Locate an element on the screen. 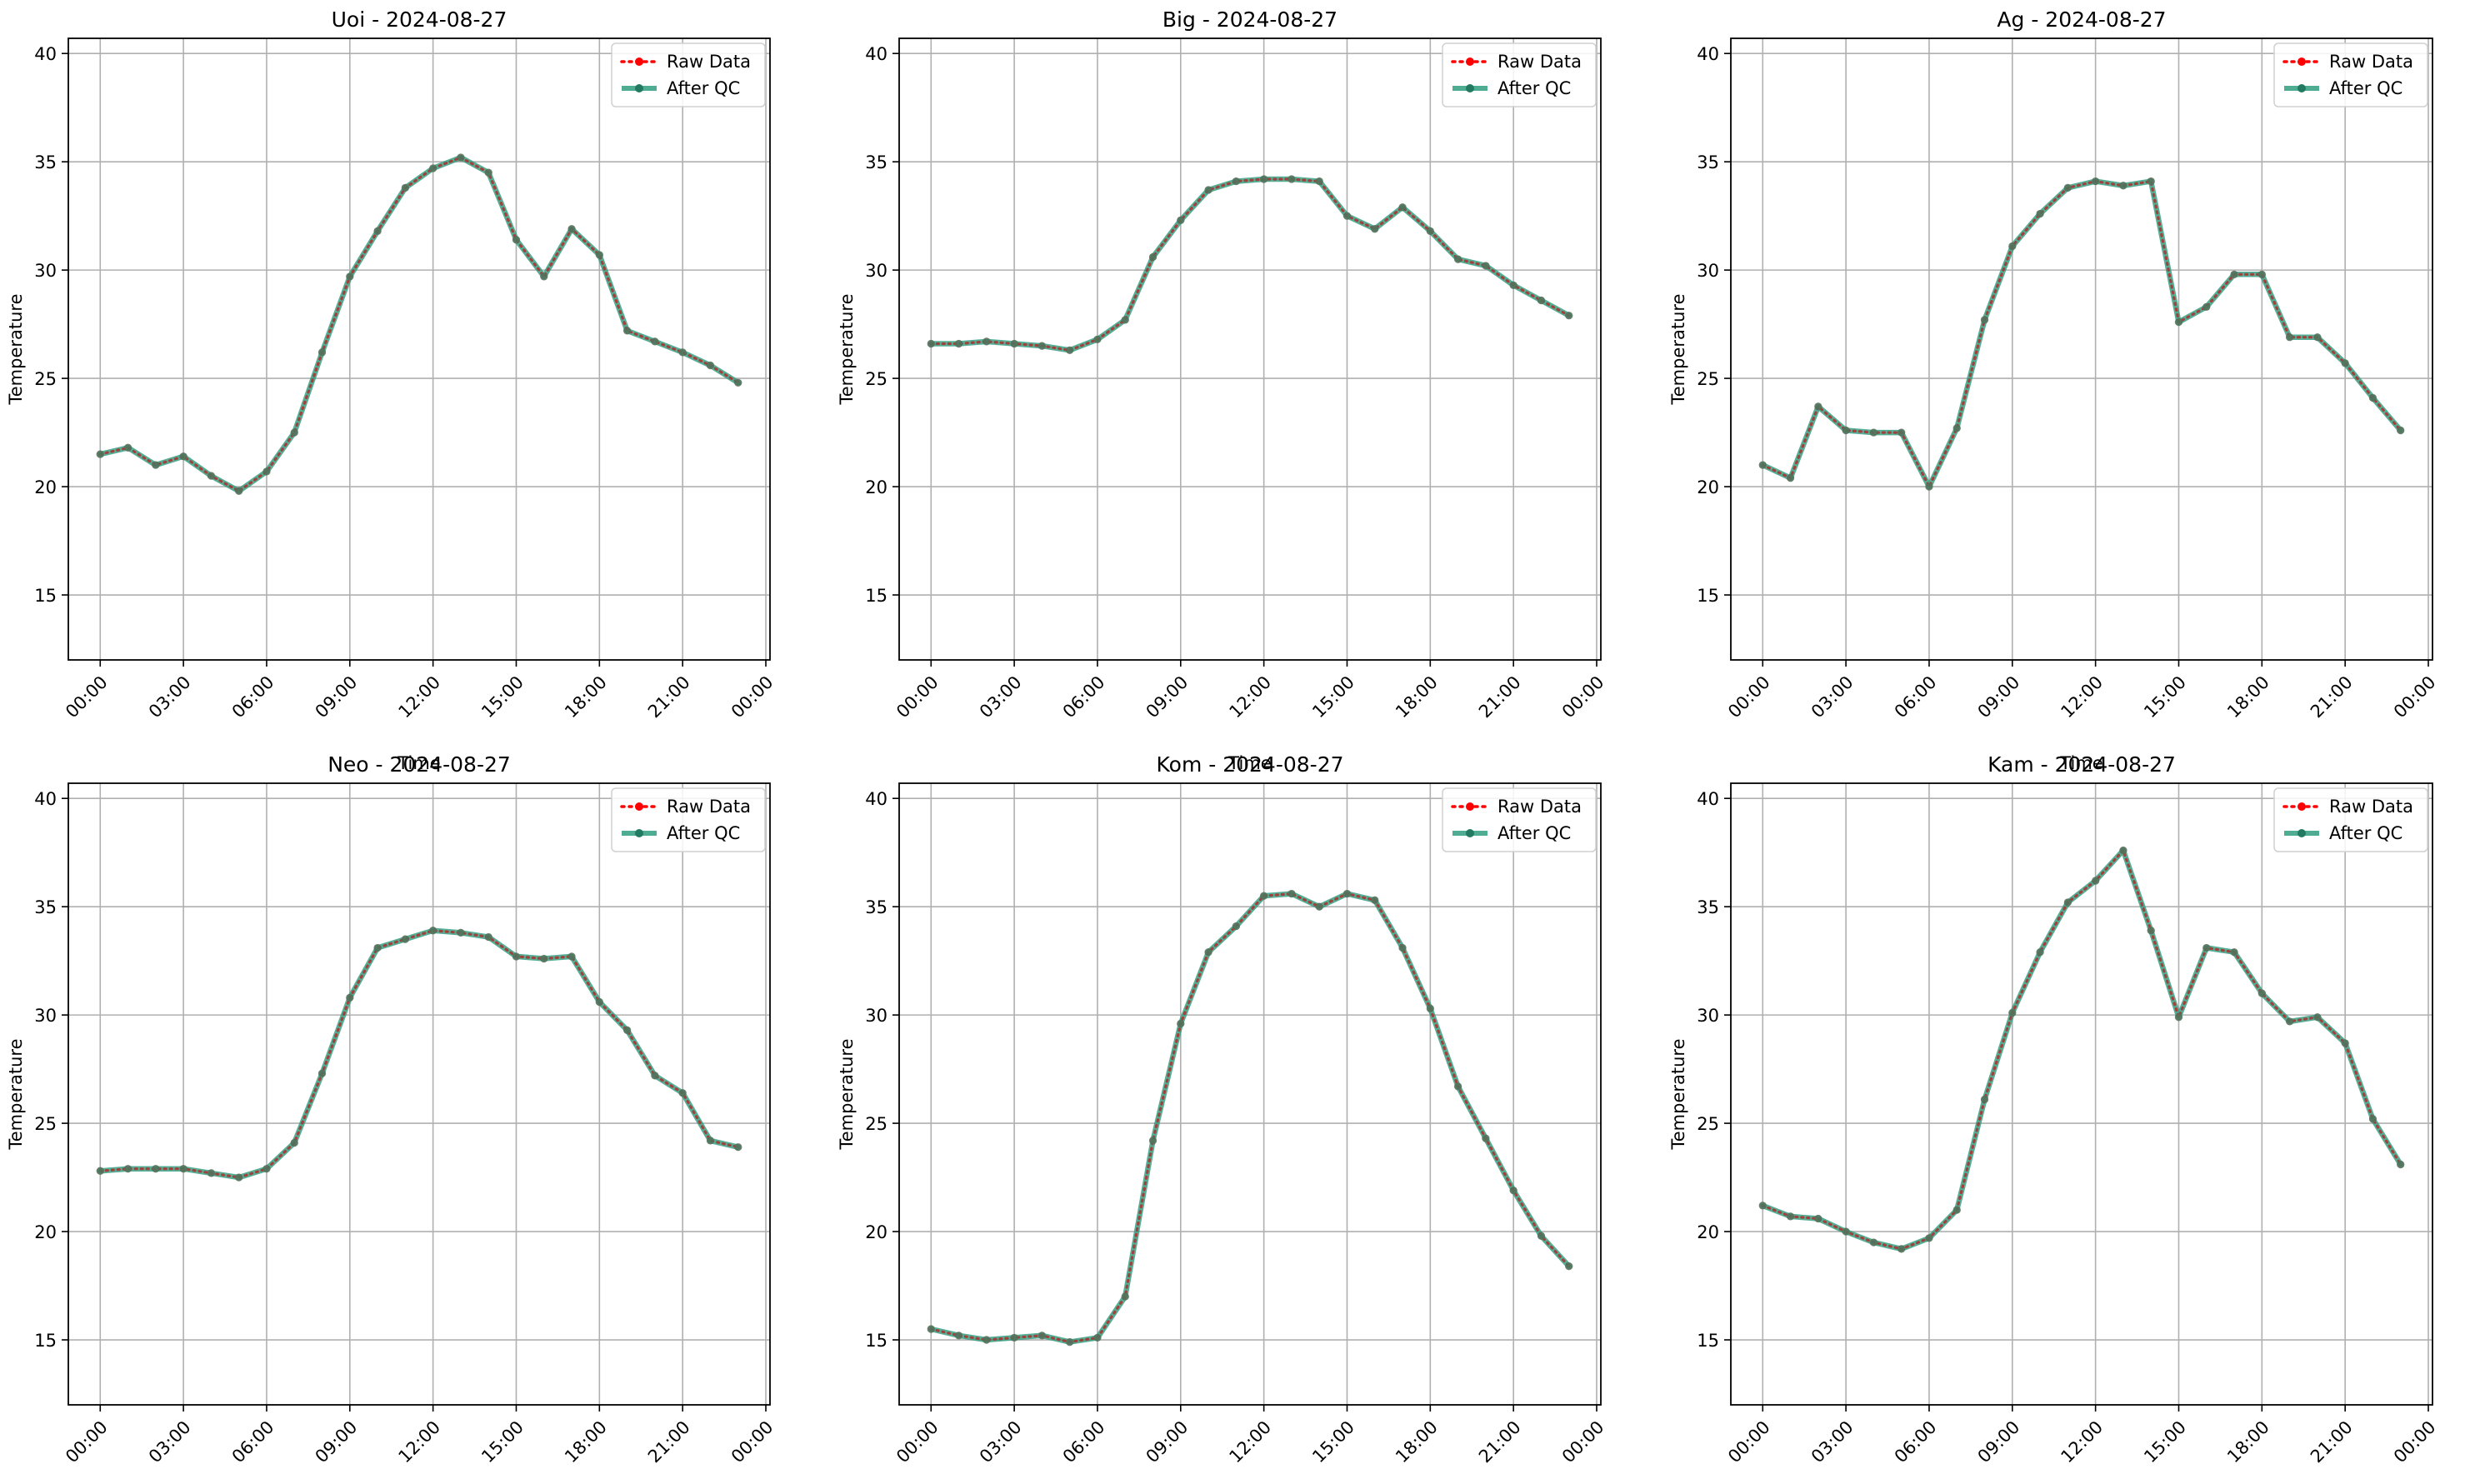 The width and height of the screenshot is (2485, 1484). chart-title: Neo - 2024-08-27 is located at coordinates (419, 764).